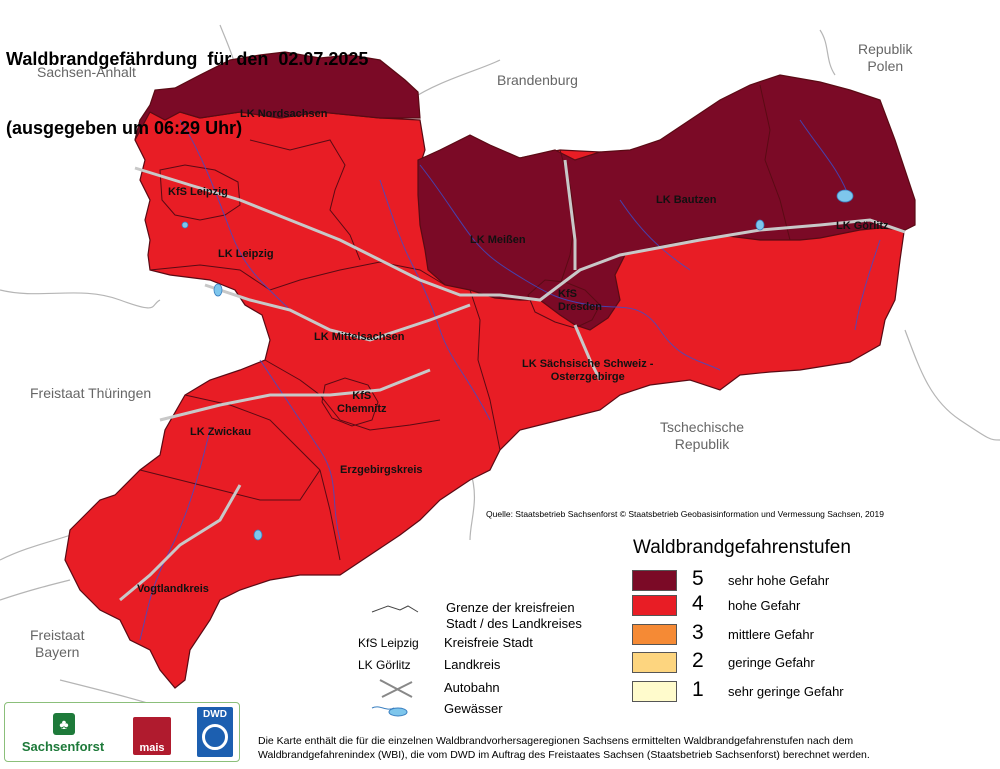 The image size is (1000, 769). What do you see at coordinates (742, 547) in the screenshot?
I see `legend-title: Waldbrandgefahrenstufen` at bounding box center [742, 547].